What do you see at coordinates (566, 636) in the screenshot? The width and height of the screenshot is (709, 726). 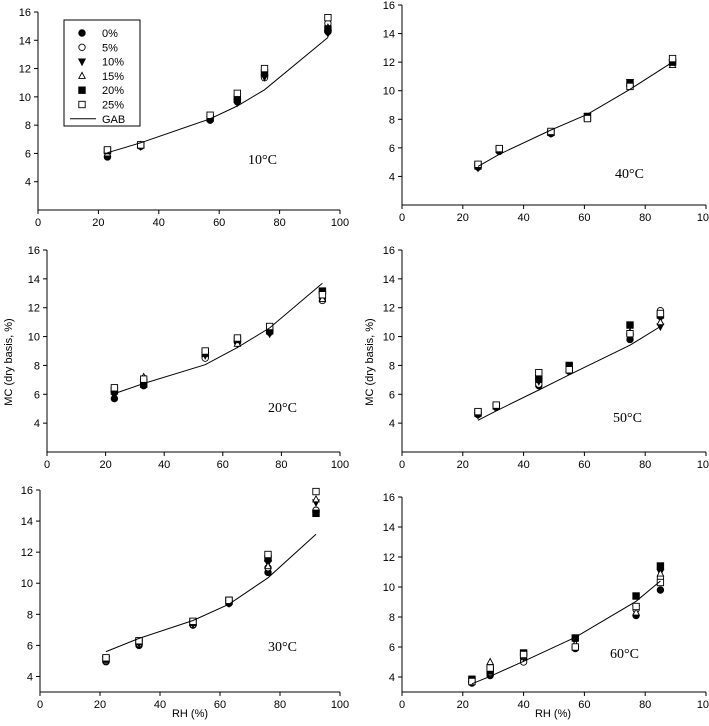 I see `series-0pct` at bounding box center [566, 636].